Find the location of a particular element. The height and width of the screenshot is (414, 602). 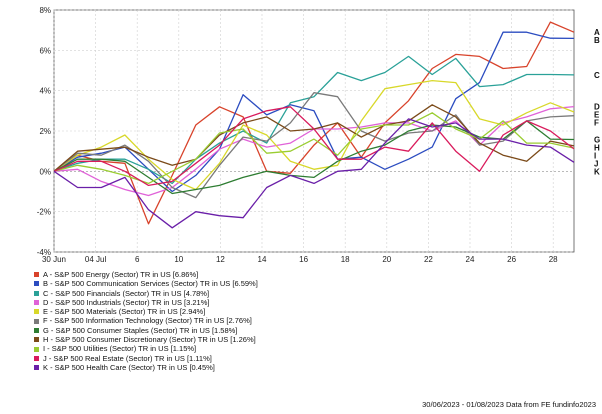

x-tick-label: 16 is located at coordinates (303, 259).